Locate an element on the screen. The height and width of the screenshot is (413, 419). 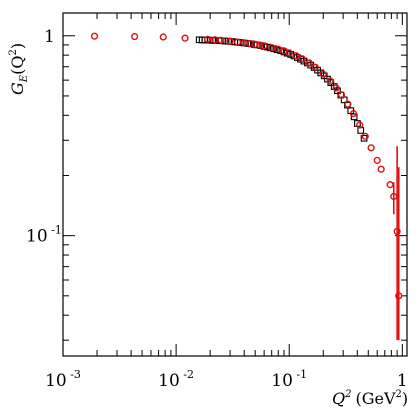
y-tick-label: 10 -1 is located at coordinates (44, 235).